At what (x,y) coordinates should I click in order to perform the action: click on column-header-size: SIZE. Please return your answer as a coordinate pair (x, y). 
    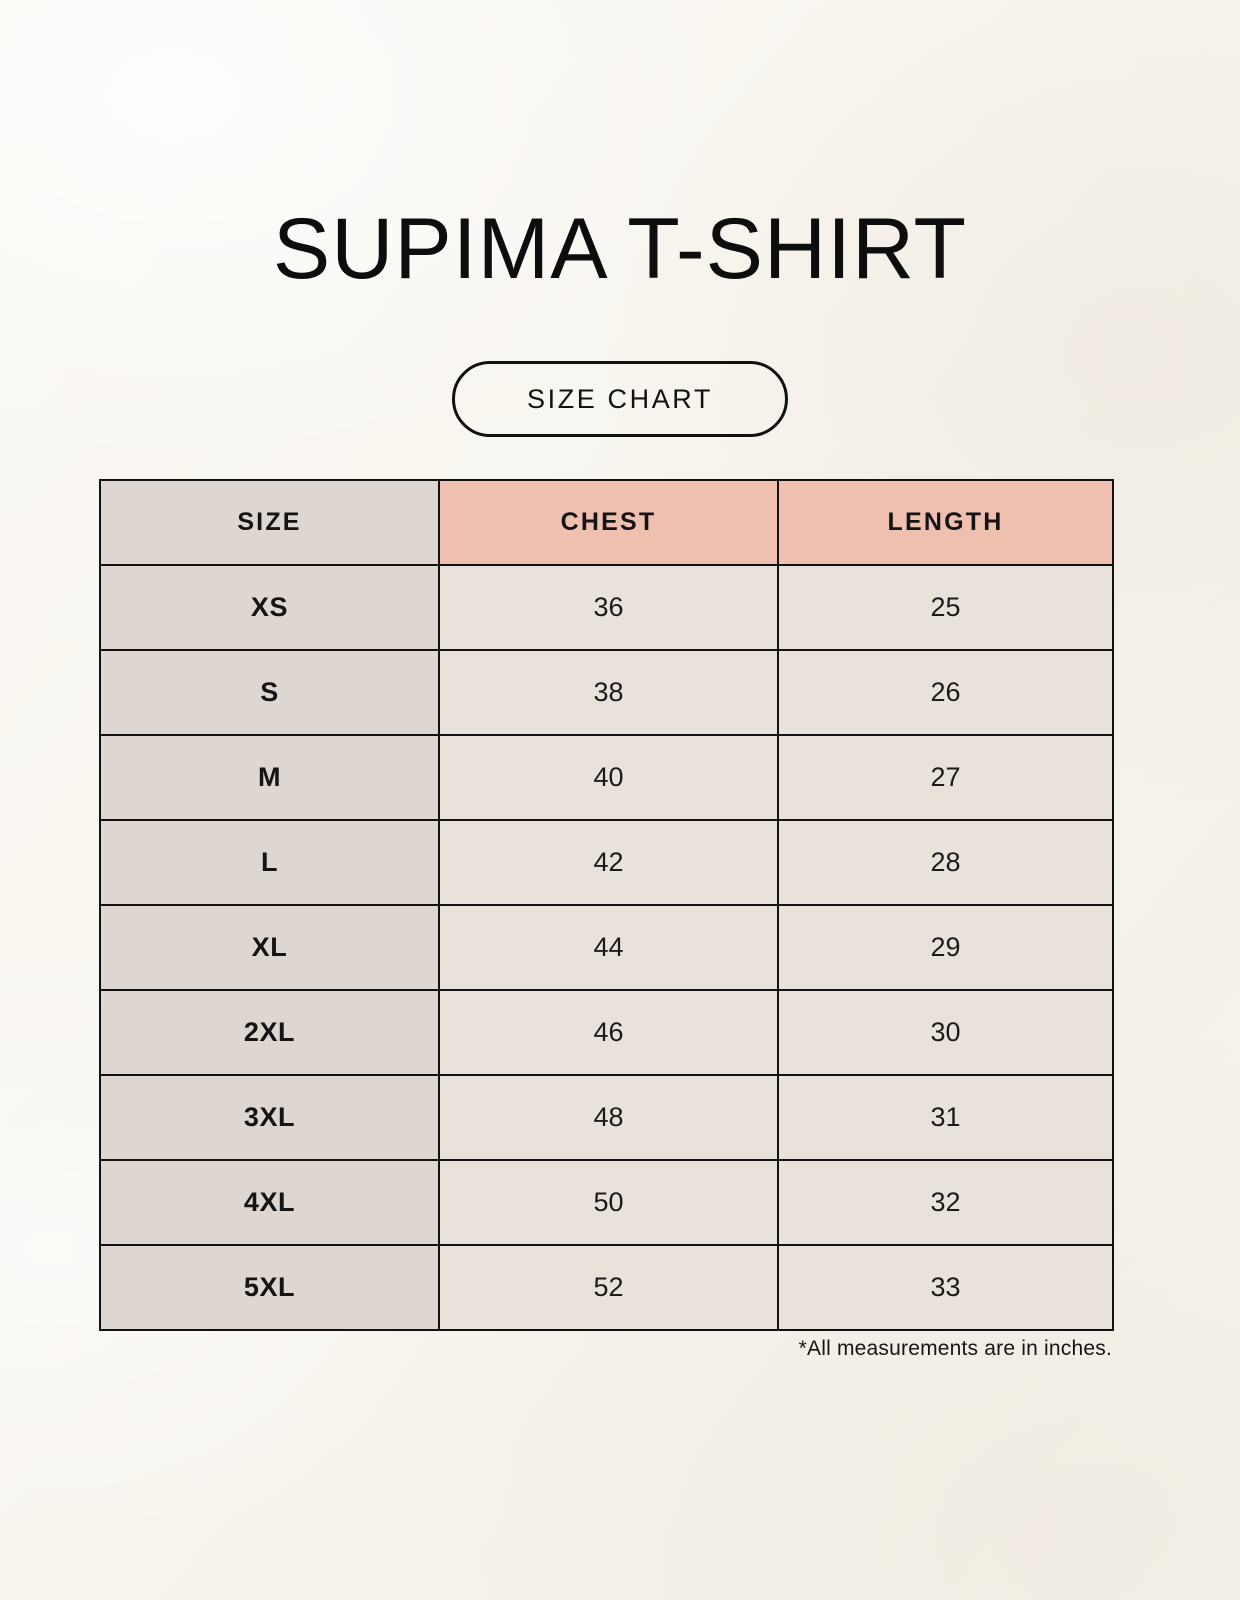
    Looking at the image, I should click on (269, 522).